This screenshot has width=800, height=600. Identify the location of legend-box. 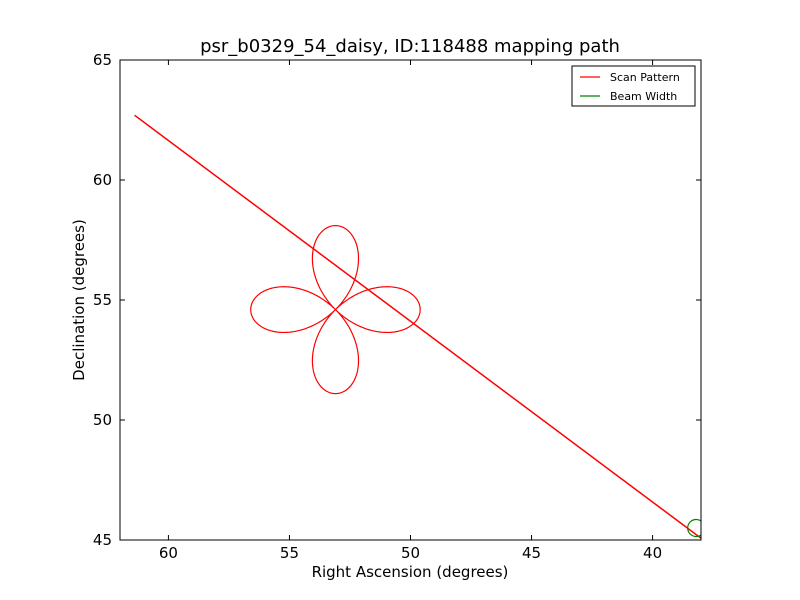
(633, 86).